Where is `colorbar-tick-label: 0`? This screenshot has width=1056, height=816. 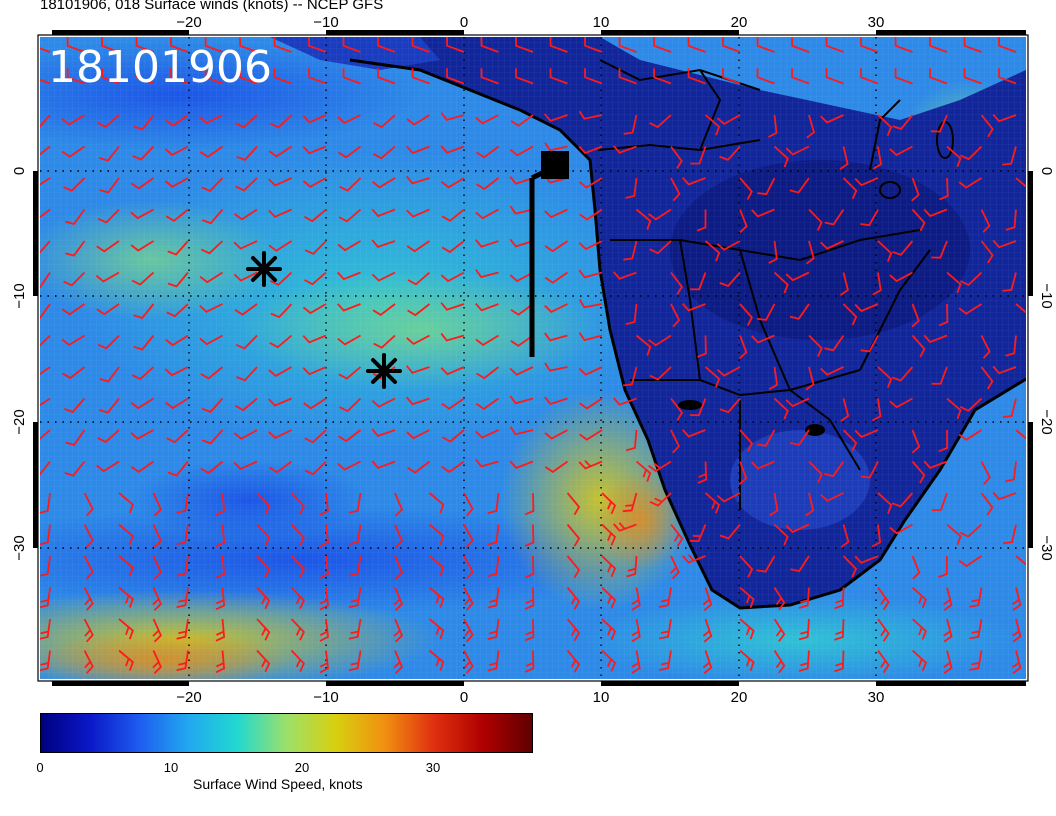
colorbar-tick-label: 0 is located at coordinates (40, 767).